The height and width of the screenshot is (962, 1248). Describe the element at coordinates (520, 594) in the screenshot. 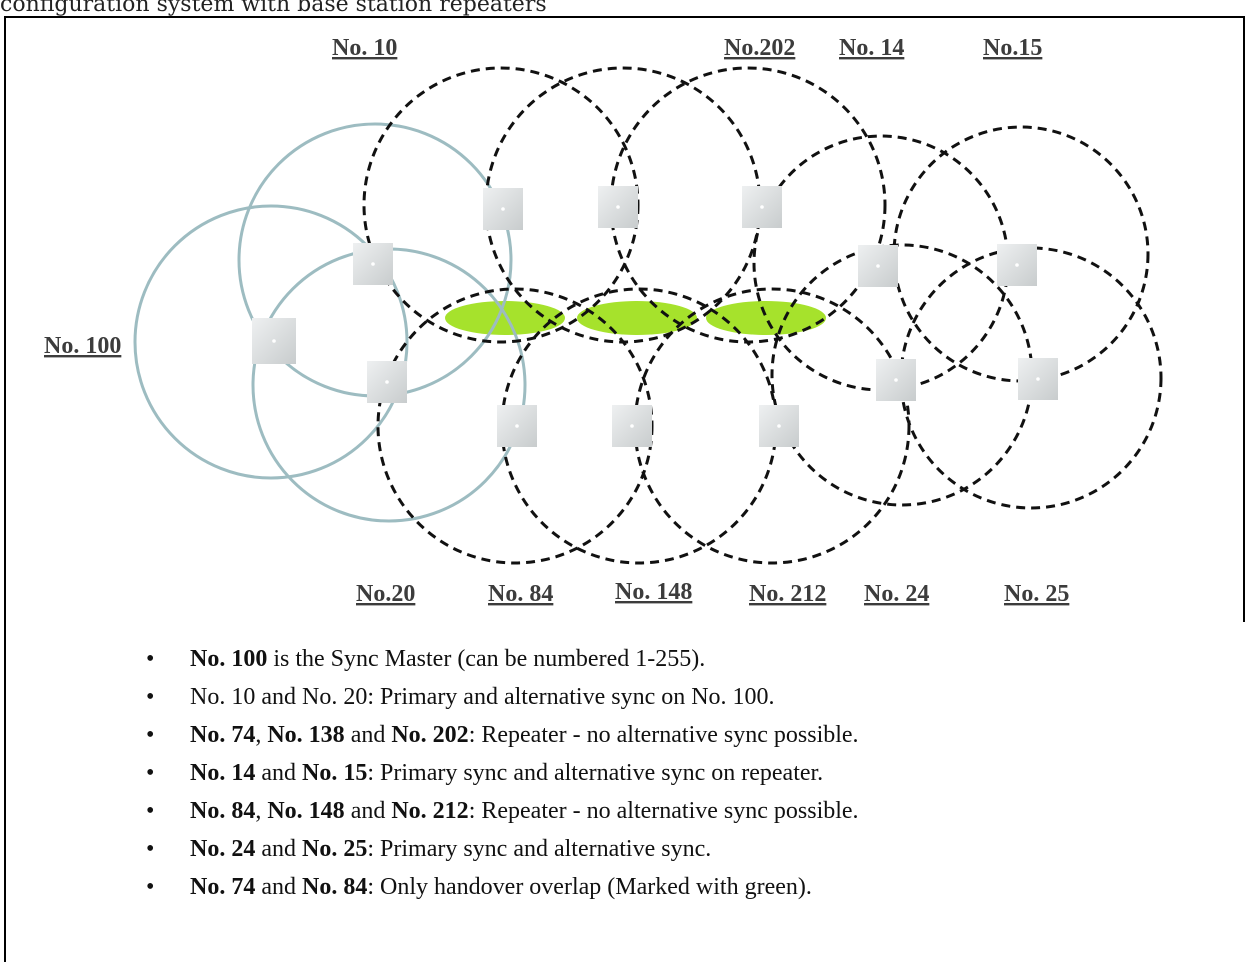

I see `label-no84: No. 84` at that location.